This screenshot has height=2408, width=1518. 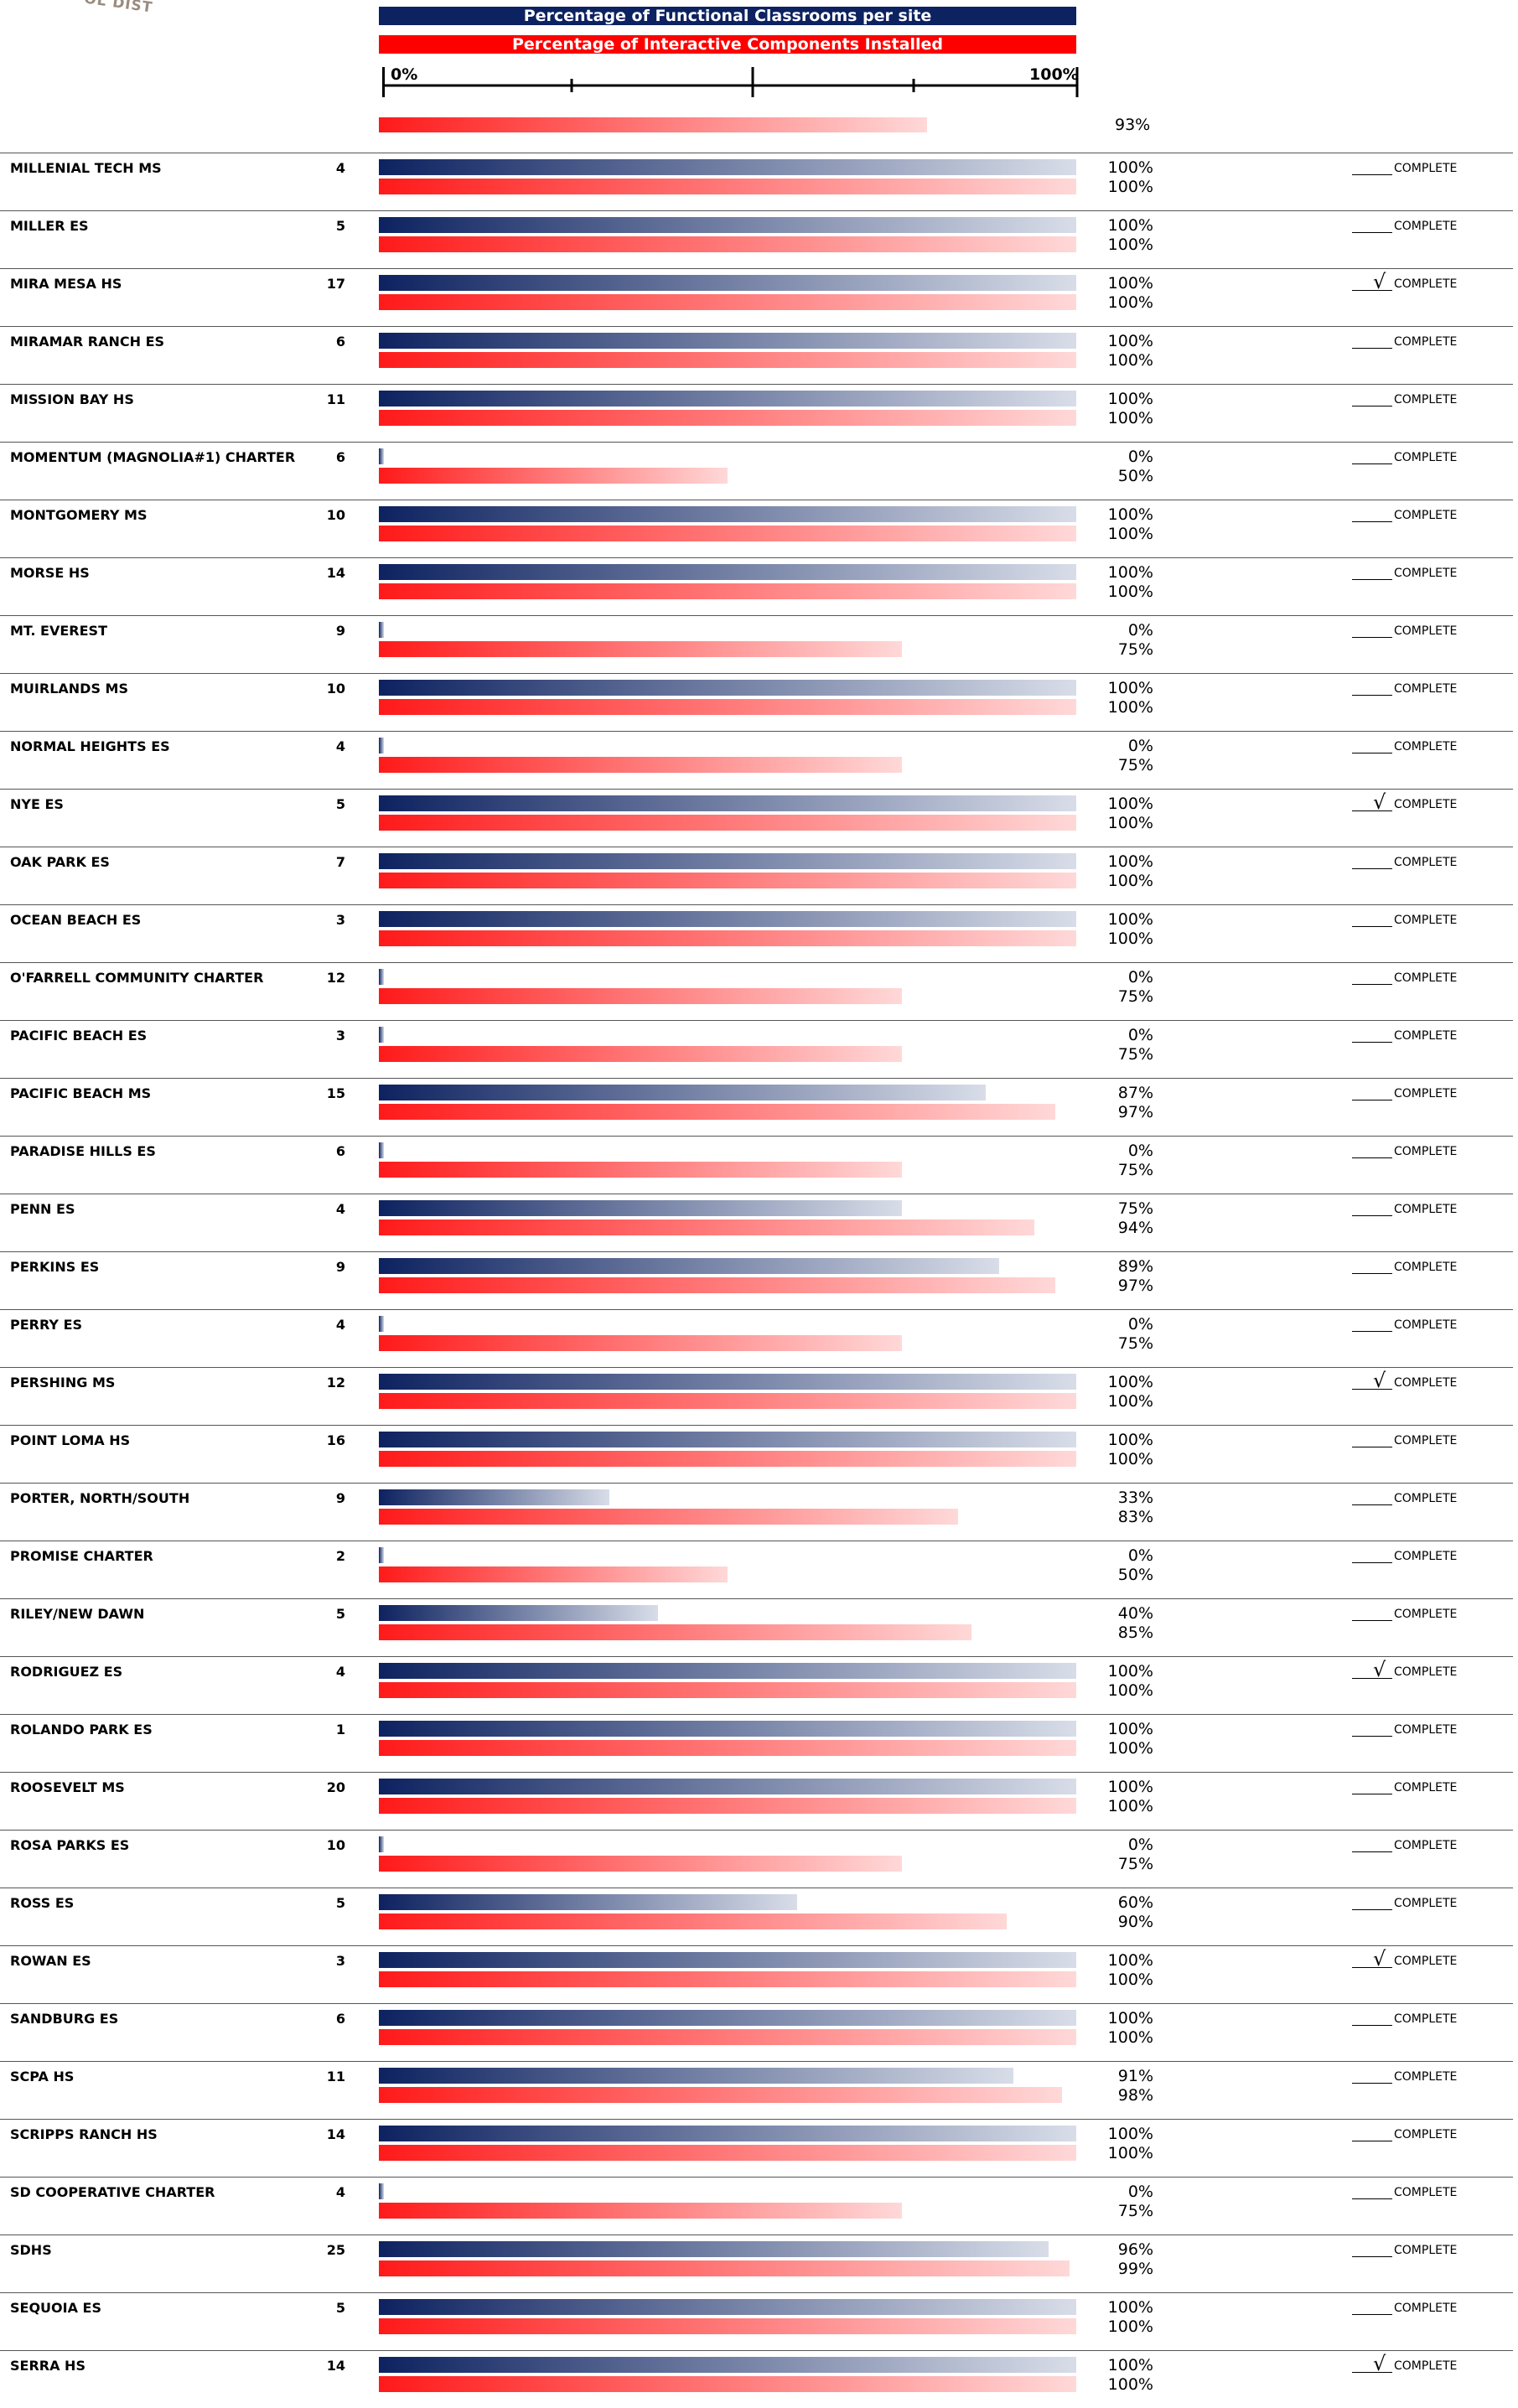 What do you see at coordinates (55, 1267) in the screenshot?
I see `school-name: PERKINS ES` at bounding box center [55, 1267].